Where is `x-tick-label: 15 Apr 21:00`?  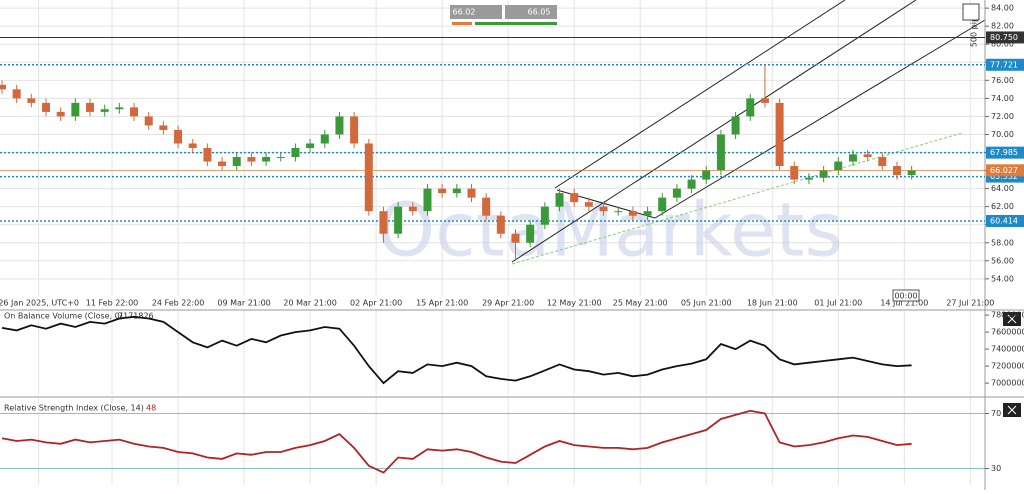
x-tick-label: 15 Apr 21:00 is located at coordinates (442, 303).